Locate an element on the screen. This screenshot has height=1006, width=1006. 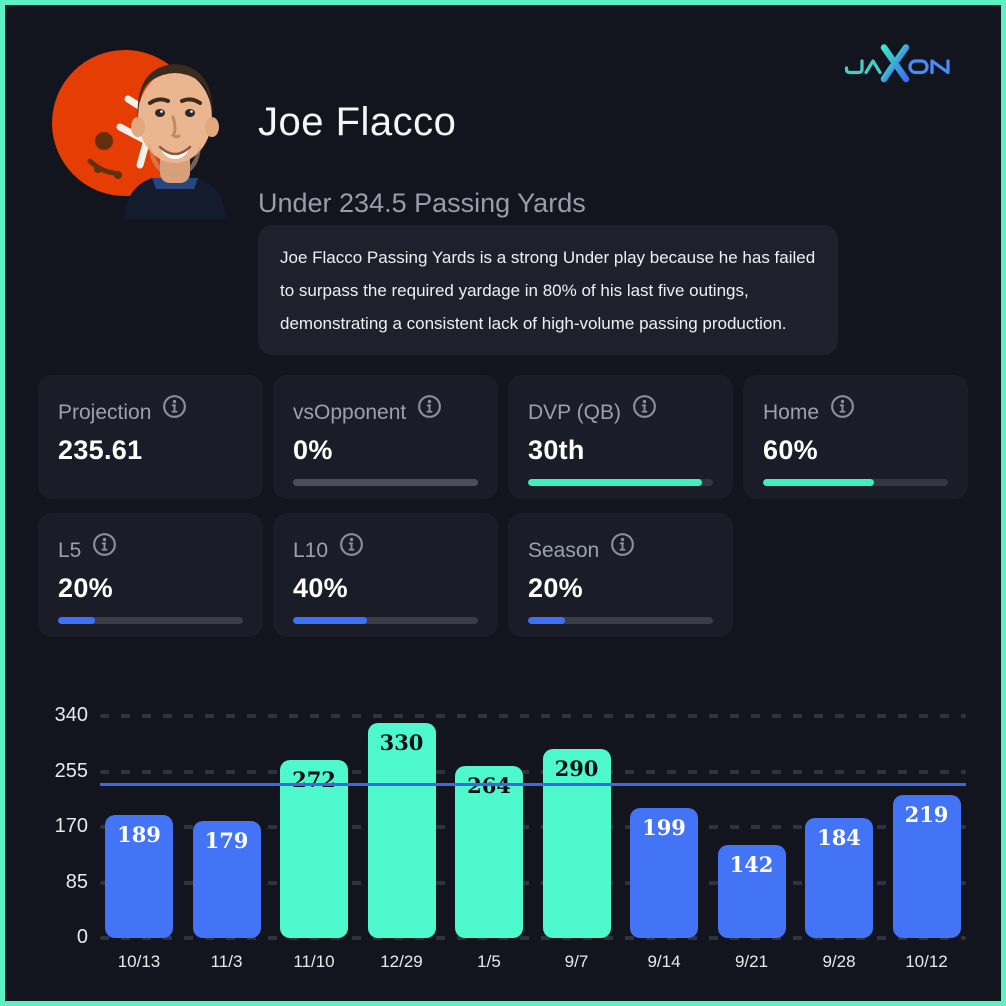
stat-label: Season is located at coordinates (564, 550).